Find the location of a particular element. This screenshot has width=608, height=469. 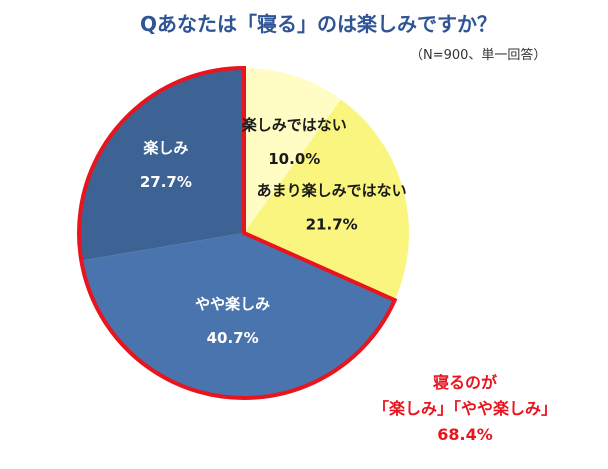

annotation-line-3: 68.4% is located at coordinates (465, 434).